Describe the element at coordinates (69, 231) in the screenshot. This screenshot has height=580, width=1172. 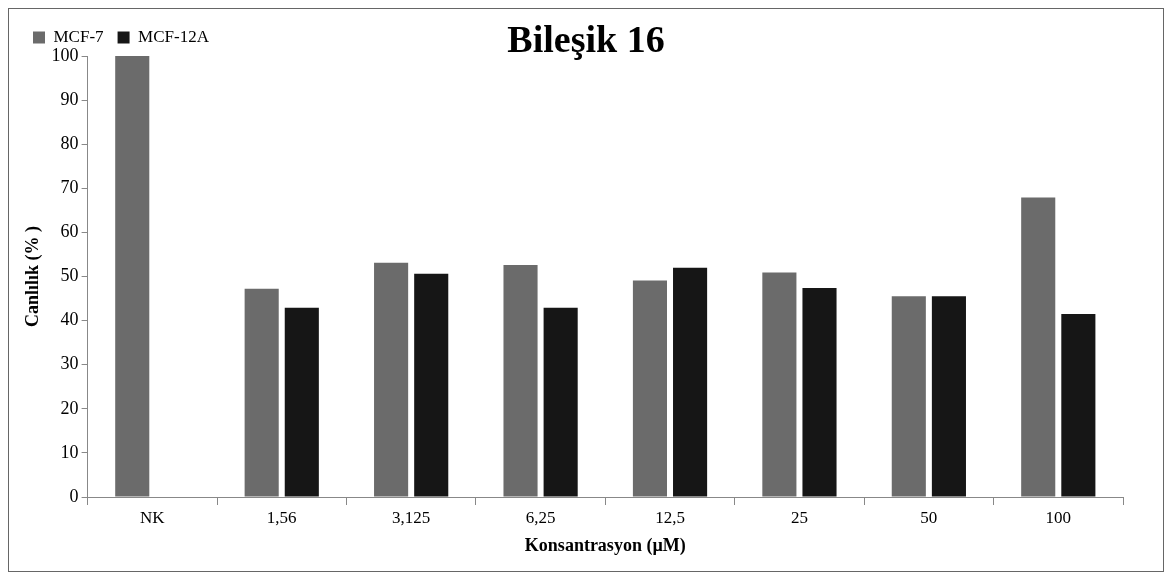
I see `y-tick-label: 60` at that location.